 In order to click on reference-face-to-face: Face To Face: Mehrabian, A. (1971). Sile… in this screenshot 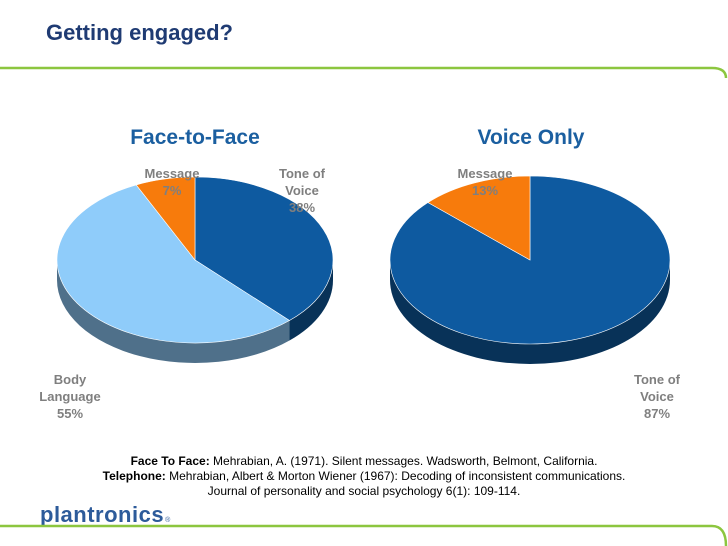, I will do `click(364, 461)`.